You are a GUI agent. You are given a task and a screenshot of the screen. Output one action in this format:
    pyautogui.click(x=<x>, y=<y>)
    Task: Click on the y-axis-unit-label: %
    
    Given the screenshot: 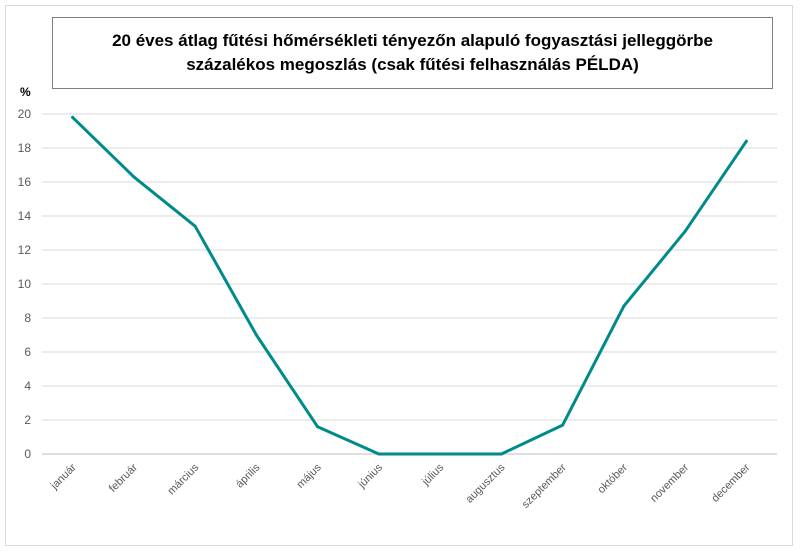 What is the action you would take?
    pyautogui.click(x=25, y=92)
    